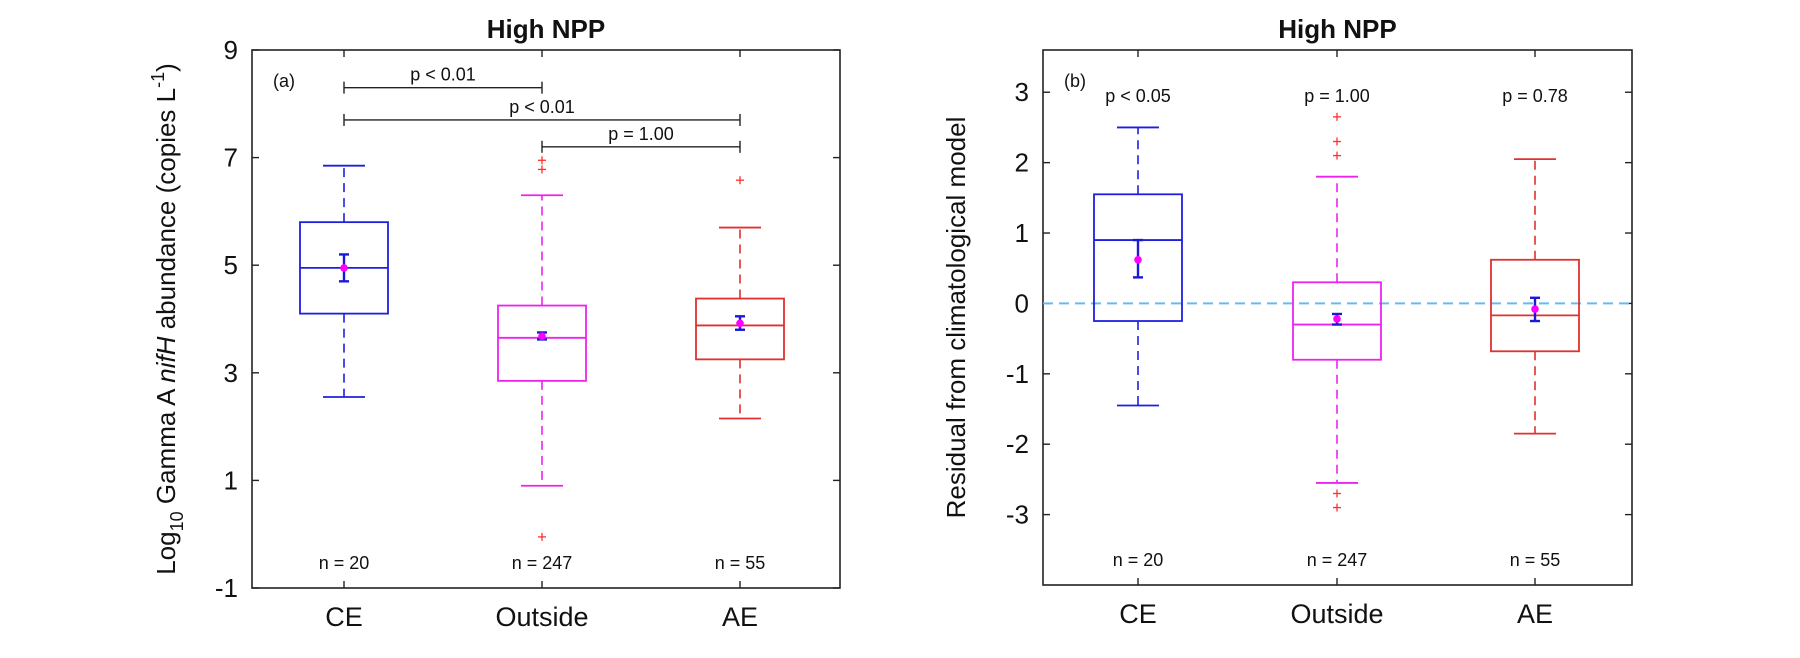 The height and width of the screenshot is (658, 1800). I want to click on y-axis-label-rest: abundance (copies L, so click(166, 212).